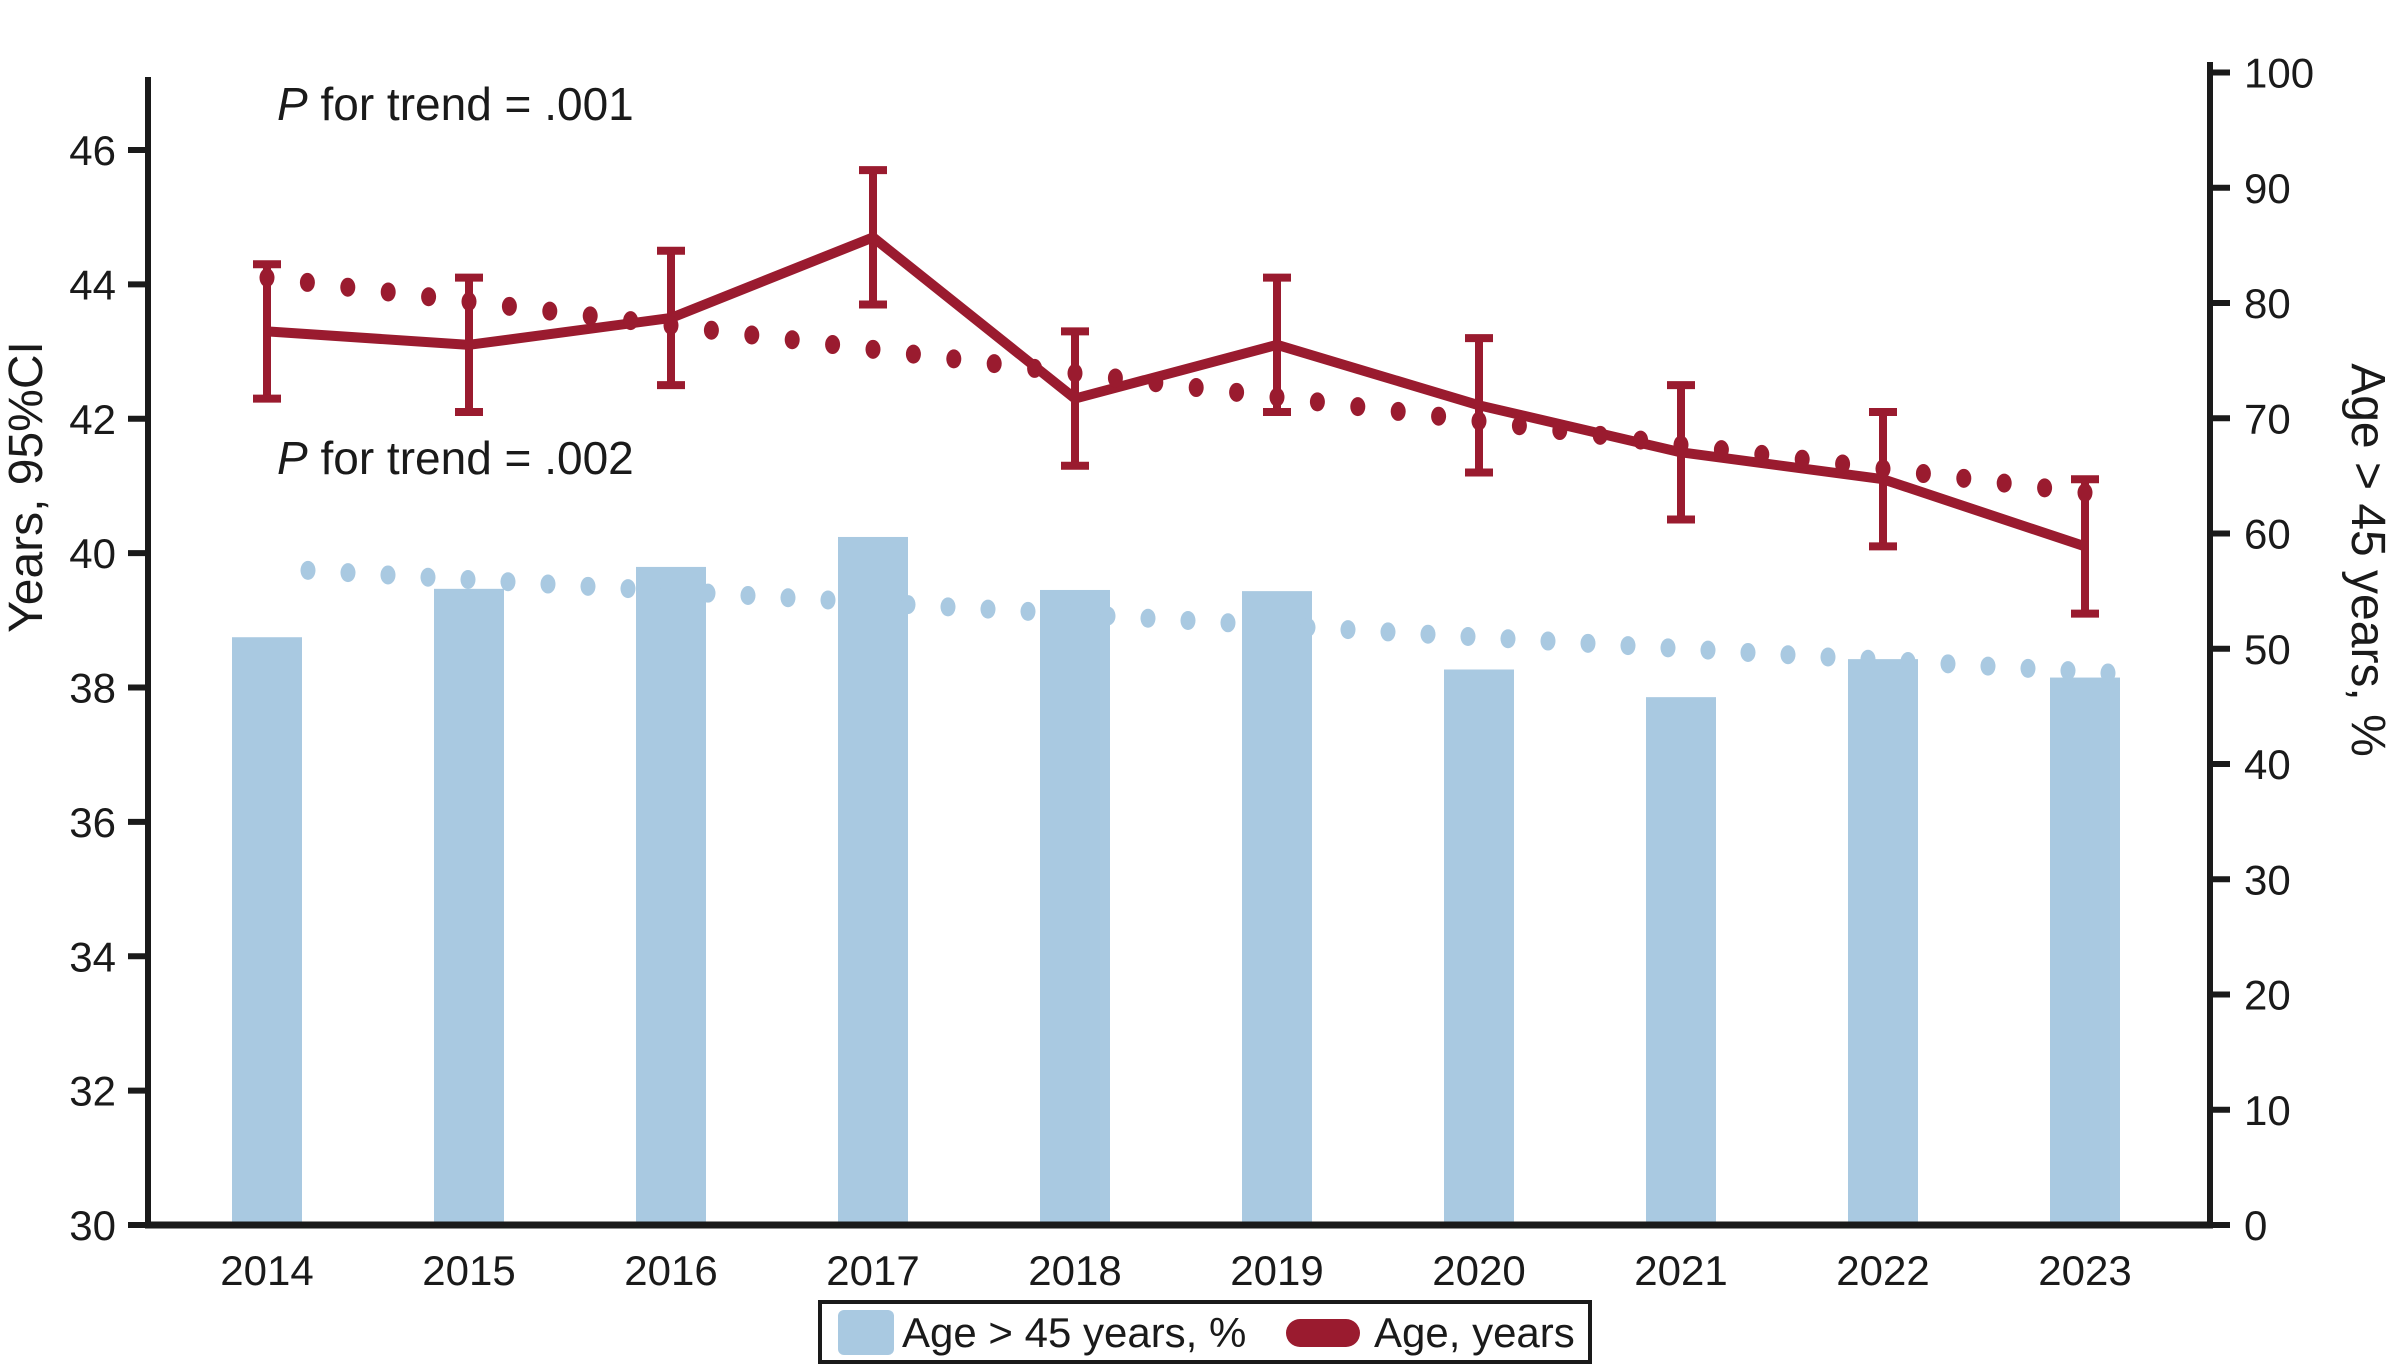 The height and width of the screenshot is (1367, 2389). What do you see at coordinates (1074, 1332) in the screenshot?
I see `legend-label-bars: Age > 45 years, %` at bounding box center [1074, 1332].